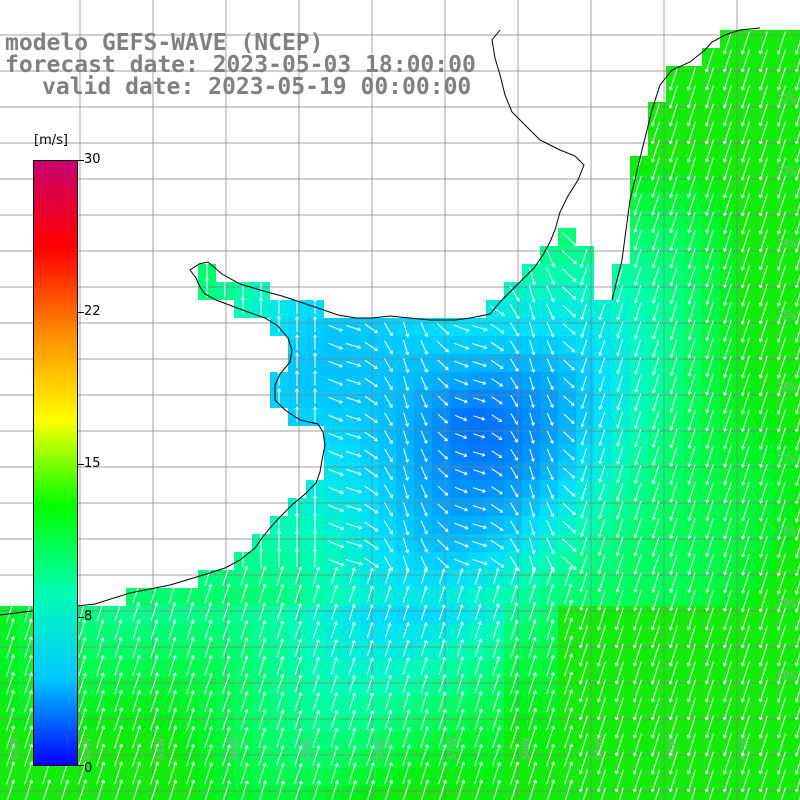  What do you see at coordinates (55, 463) in the screenshot?
I see `colorbar` at bounding box center [55, 463].